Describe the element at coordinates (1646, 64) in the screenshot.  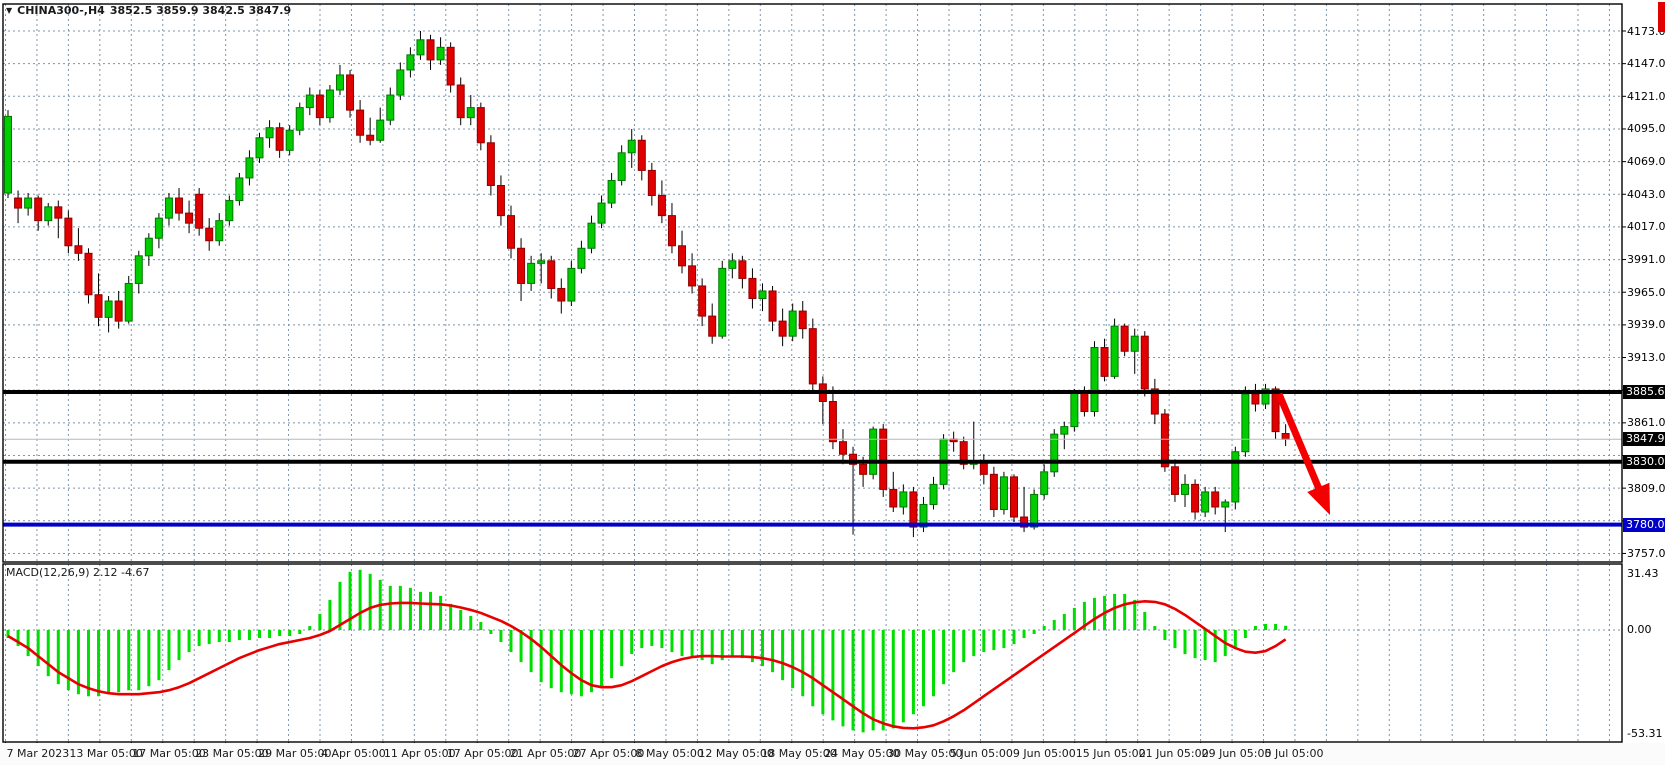
I see `price-axis-label: 4147.0` at that location.